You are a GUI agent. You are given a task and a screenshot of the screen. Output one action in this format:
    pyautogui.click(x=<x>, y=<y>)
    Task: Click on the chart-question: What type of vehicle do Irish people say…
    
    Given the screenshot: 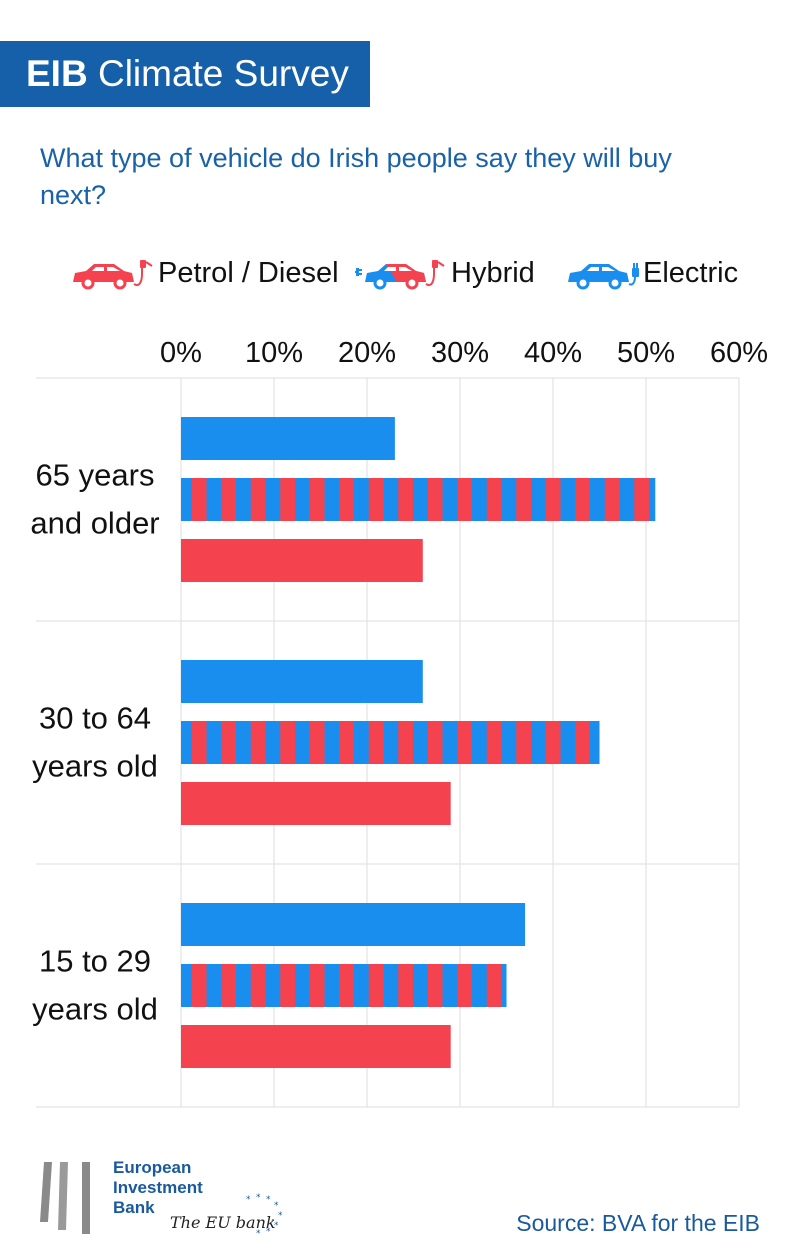 What is the action you would take?
    pyautogui.click(x=356, y=176)
    